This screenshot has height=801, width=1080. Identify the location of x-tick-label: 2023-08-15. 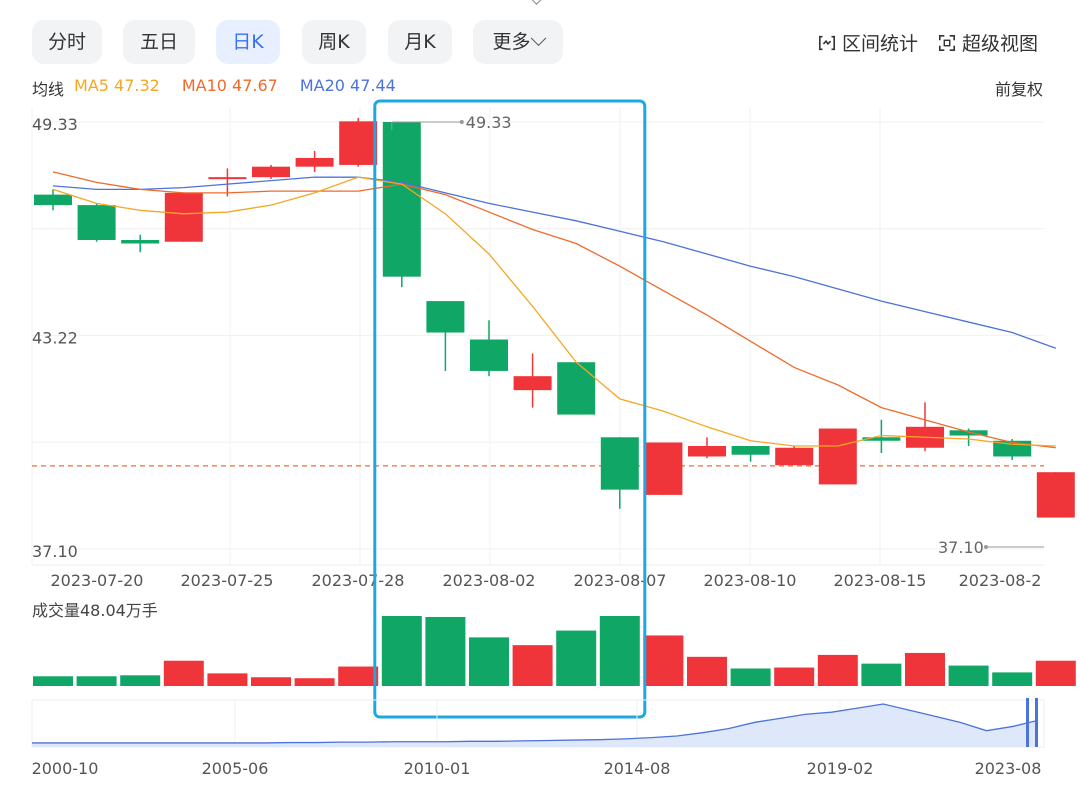
(880, 580).